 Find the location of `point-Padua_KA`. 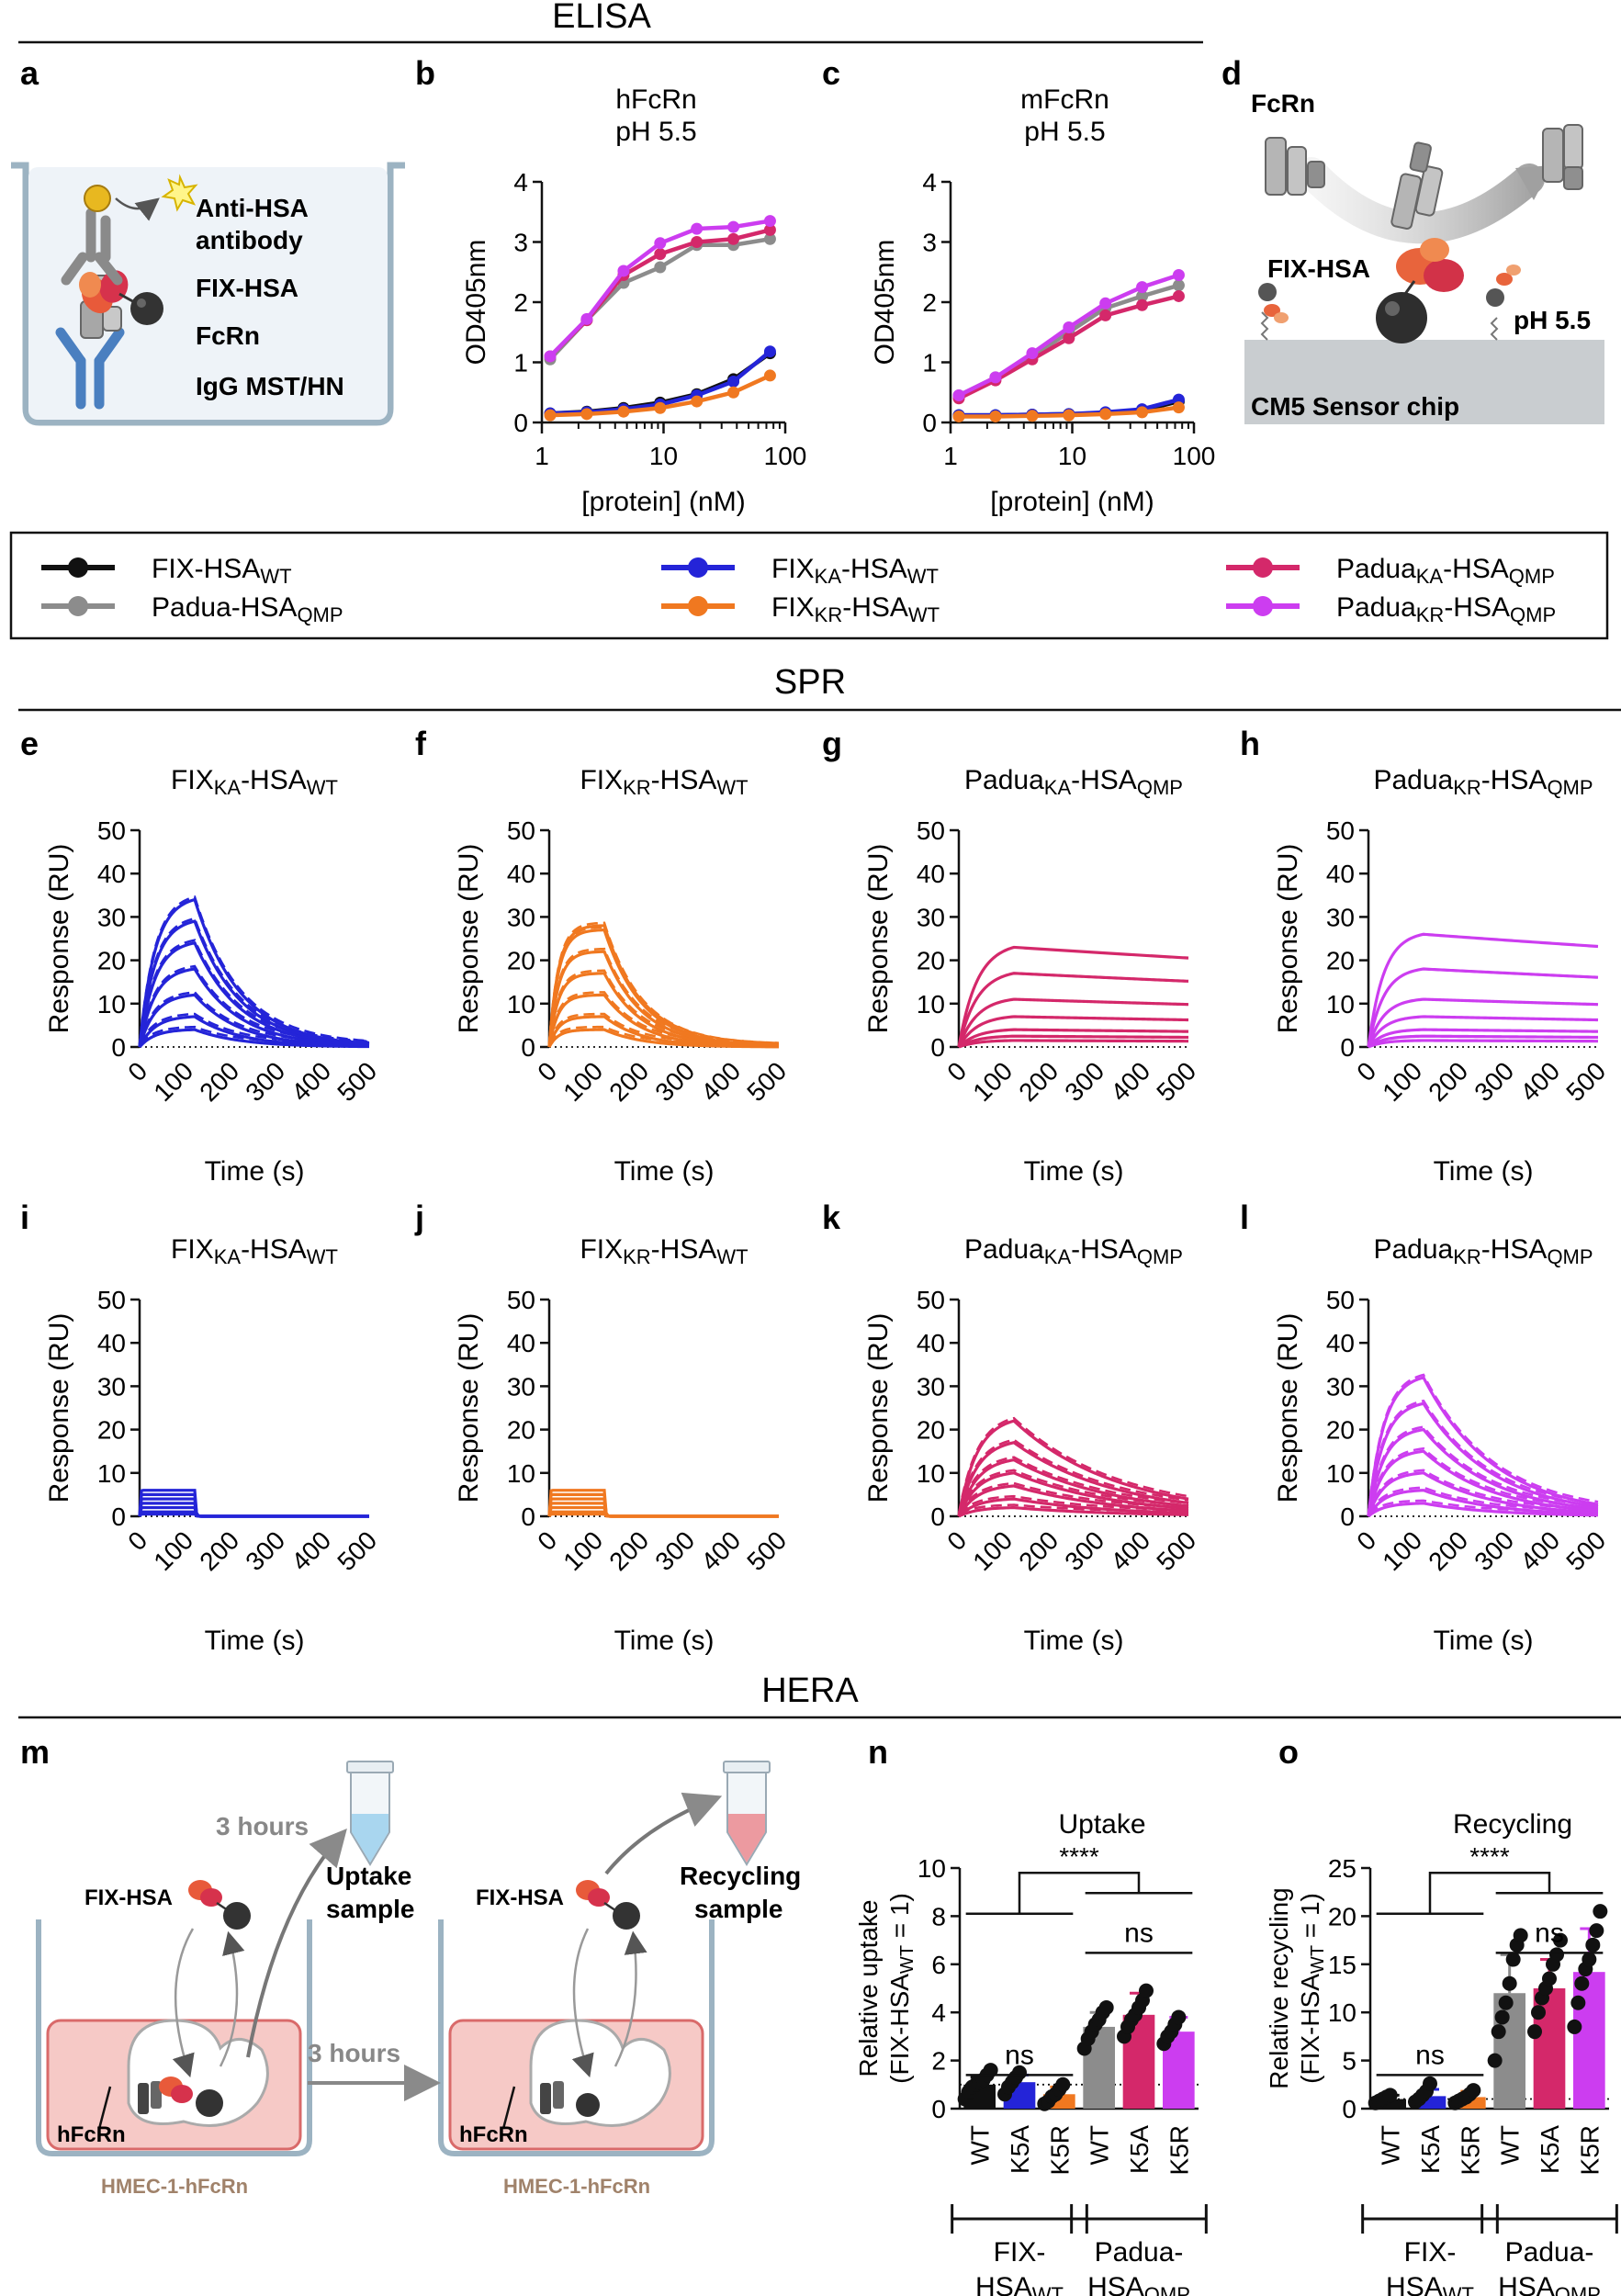

point-Padua_KA is located at coordinates (697, 242).